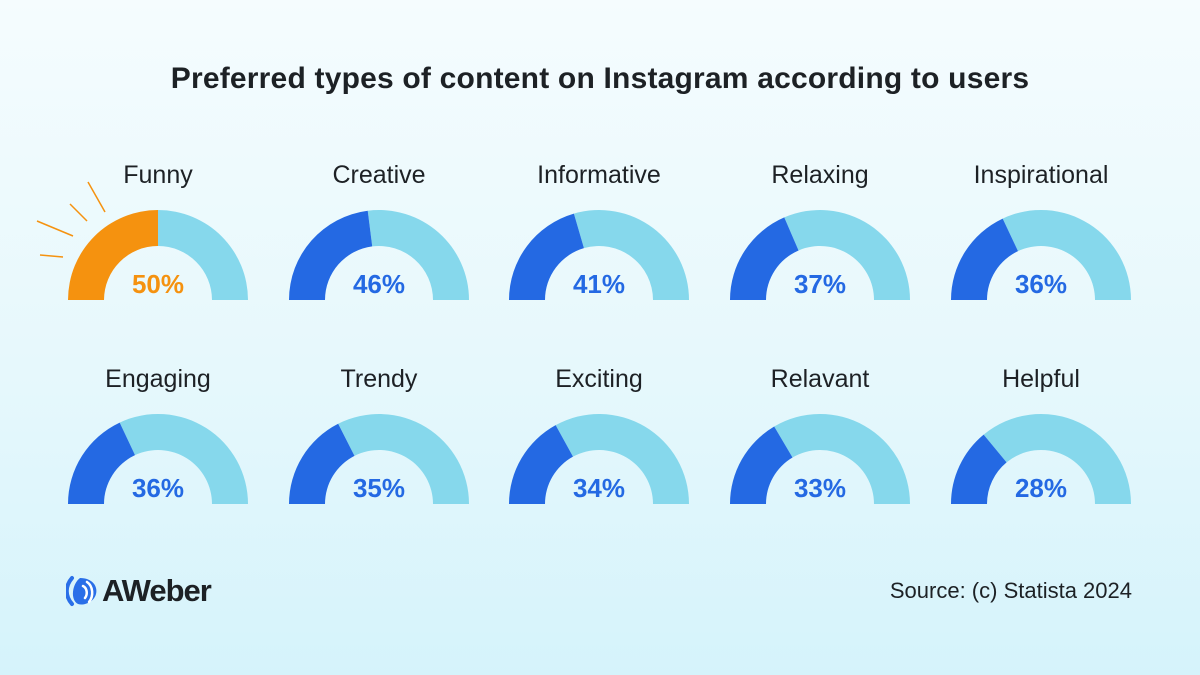  Describe the element at coordinates (1010, 590) in the screenshot. I see `source-note: Source: (c) Statista 2024` at that location.